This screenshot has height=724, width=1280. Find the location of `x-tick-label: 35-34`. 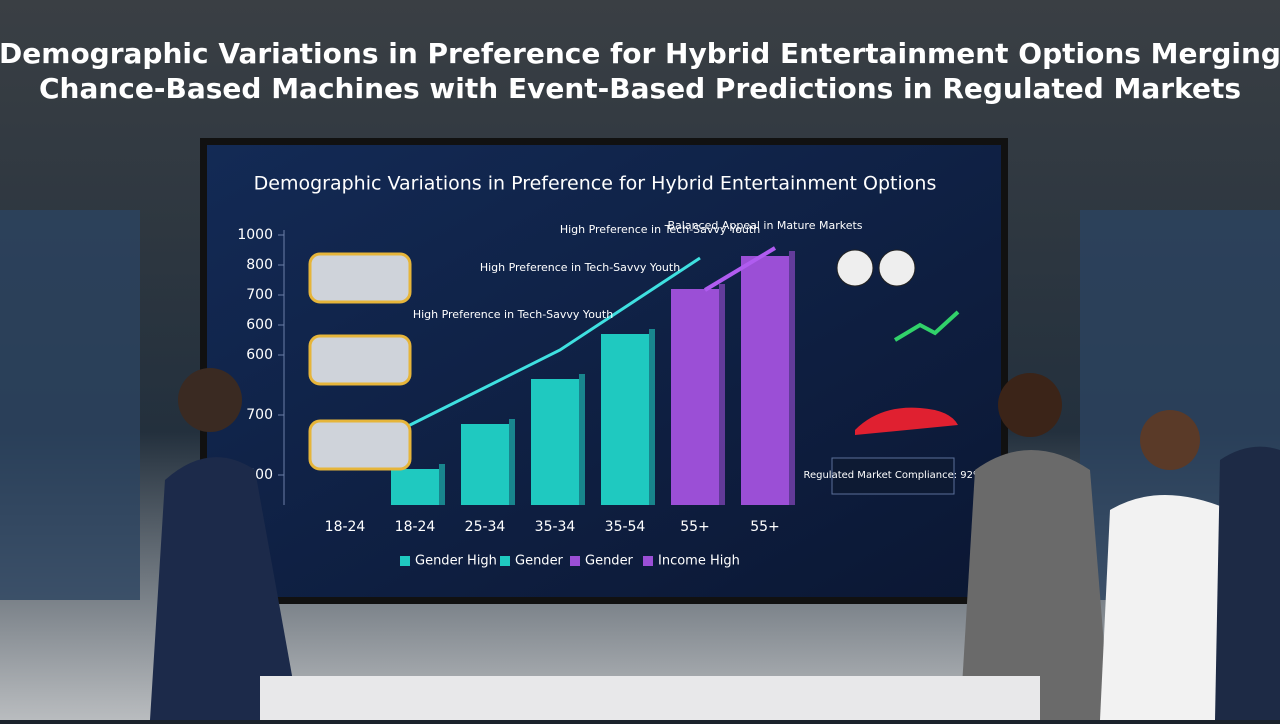

x-tick-label: 35-34 is located at coordinates (555, 527).